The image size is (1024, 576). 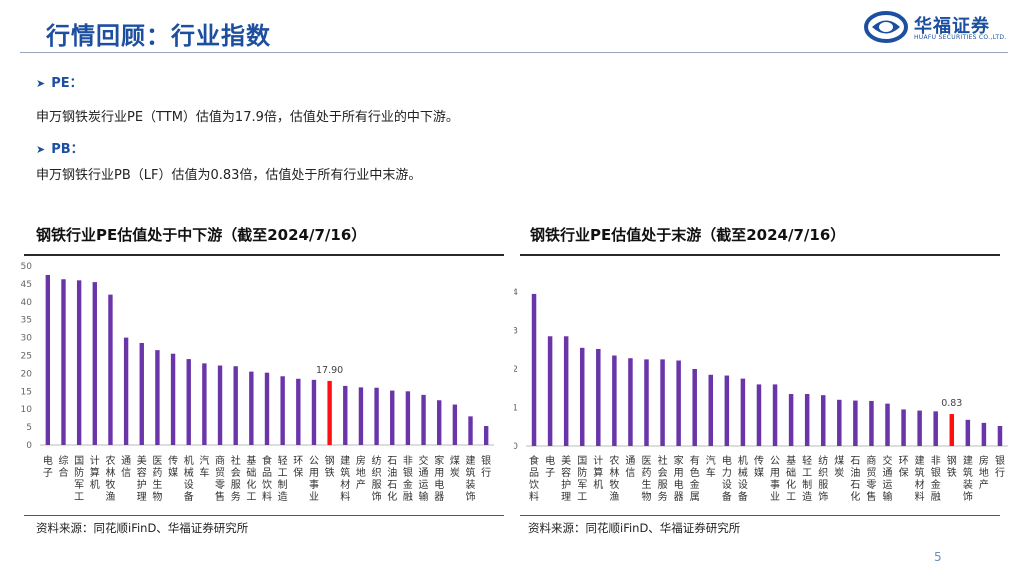 I want to click on x-tick-label: 电力设备, so click(x=727, y=478).